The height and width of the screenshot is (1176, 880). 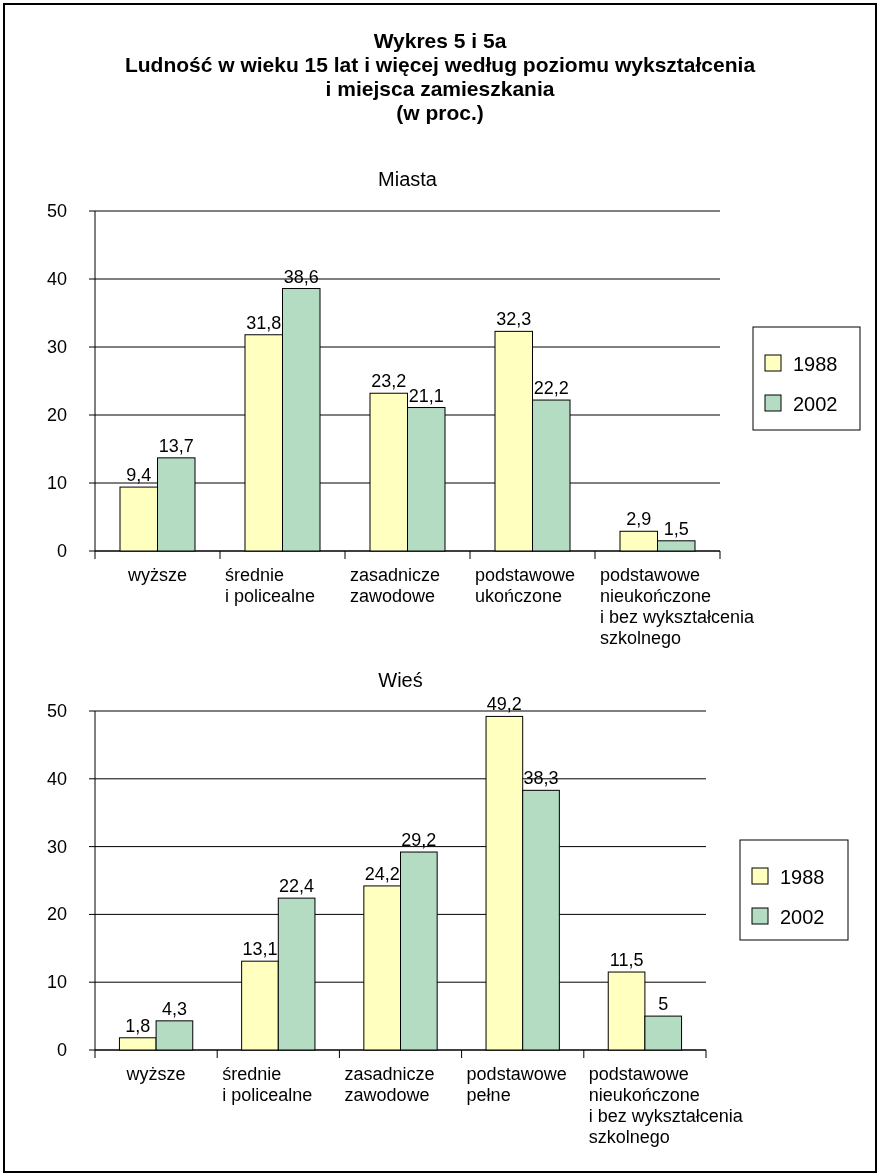 I want to click on data-label: 4,3, so click(x=174, y=1008).